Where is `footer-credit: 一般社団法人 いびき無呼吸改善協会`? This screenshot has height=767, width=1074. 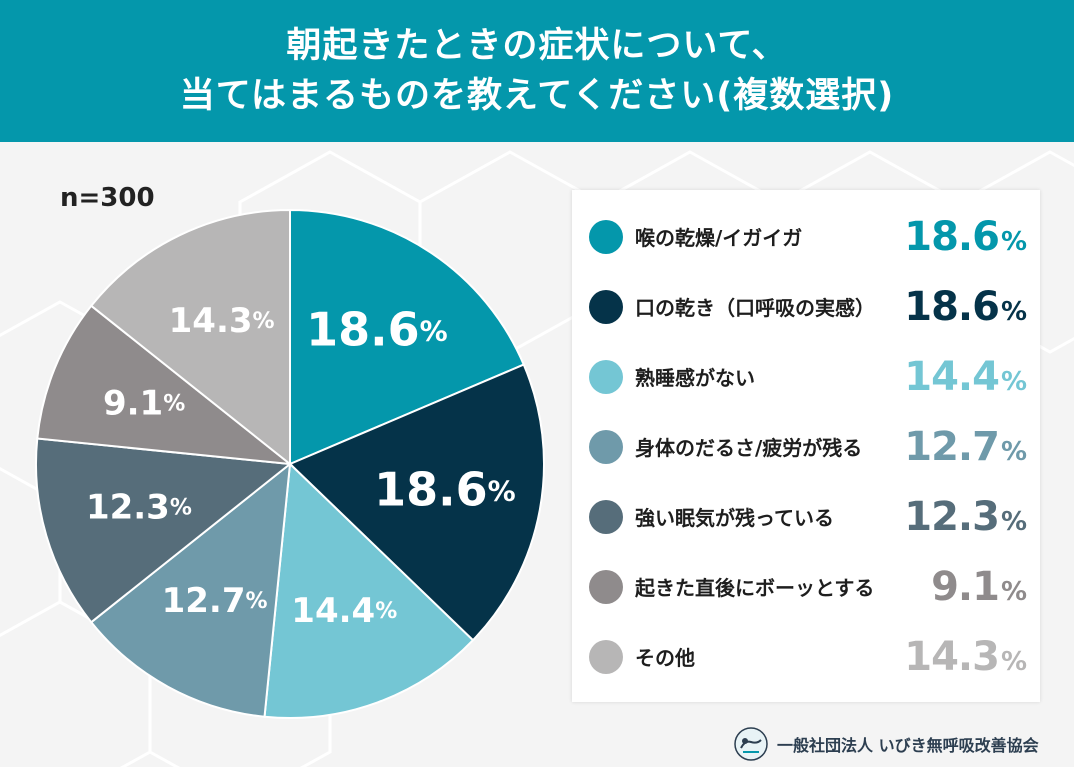
footer-credit: 一般社団法人 いびき無呼吸改善協会 is located at coordinates (886, 744).